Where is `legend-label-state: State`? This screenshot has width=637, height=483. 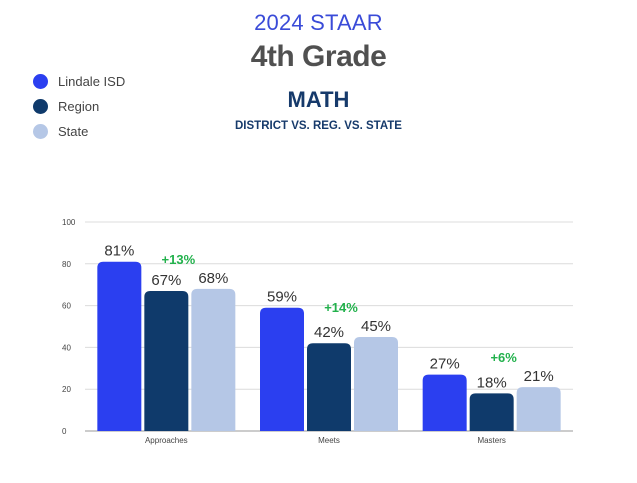 legend-label-state: State is located at coordinates (73, 131).